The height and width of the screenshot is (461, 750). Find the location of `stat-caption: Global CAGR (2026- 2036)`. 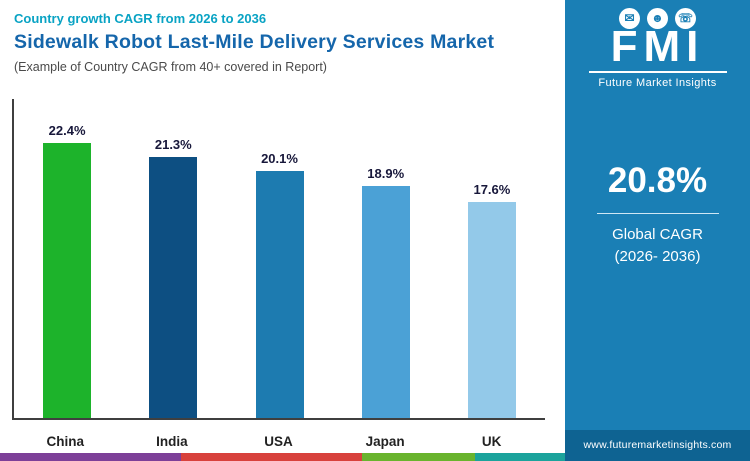

stat-caption: Global CAGR (2026- 2036) is located at coordinates (658, 246).